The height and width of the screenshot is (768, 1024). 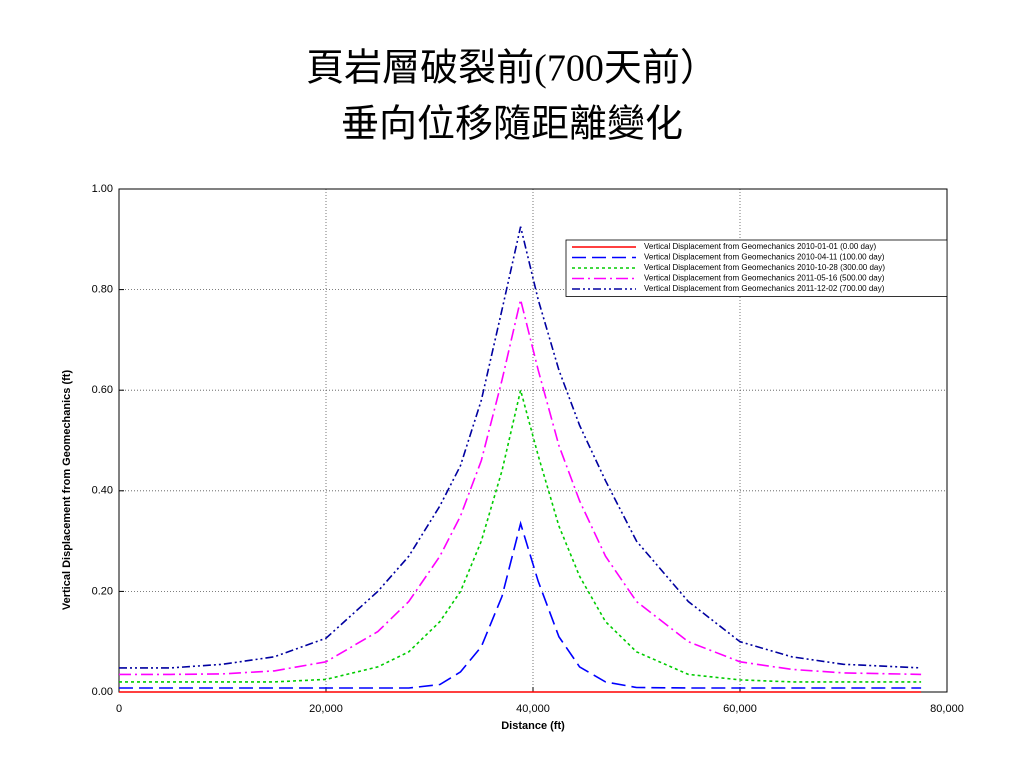 What do you see at coordinates (512, 125) in the screenshot?
I see `chart-subtitle: 垂向位移隨距離變化` at bounding box center [512, 125].